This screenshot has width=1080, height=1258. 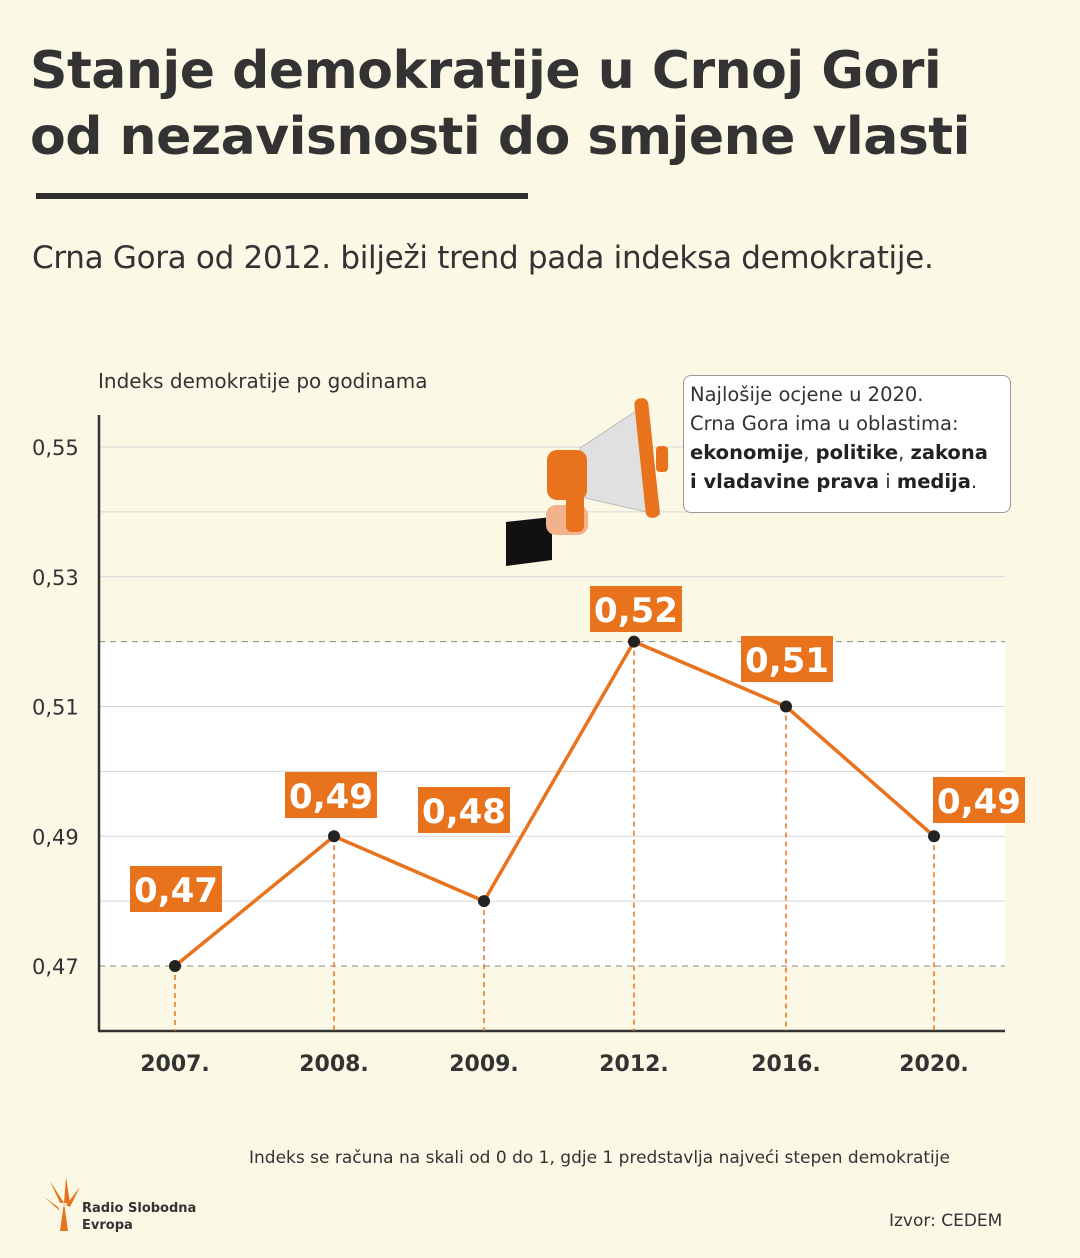 What do you see at coordinates (62, 1204) in the screenshot?
I see `rfe-logo-icon` at bounding box center [62, 1204].